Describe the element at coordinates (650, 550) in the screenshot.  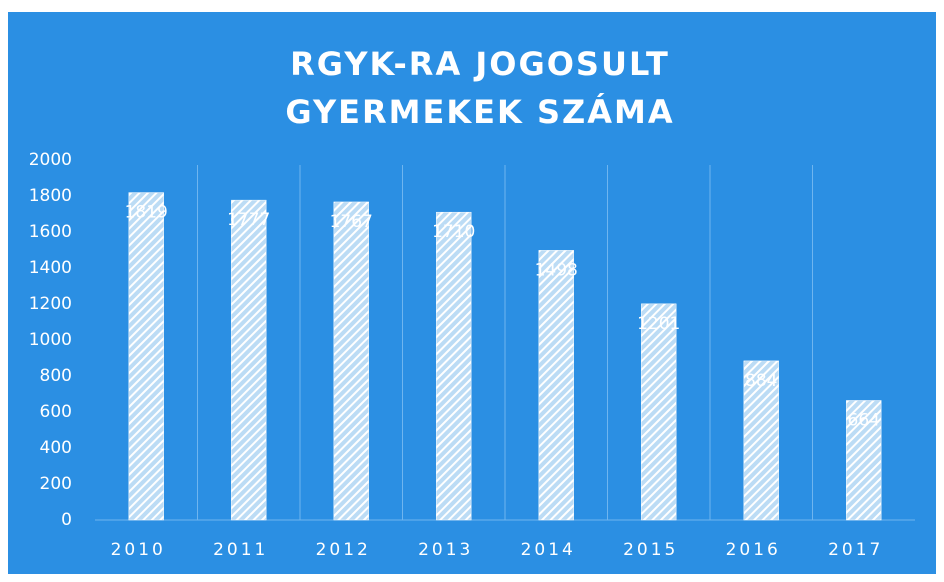
I see `x-tick-label: 2015` at that location.